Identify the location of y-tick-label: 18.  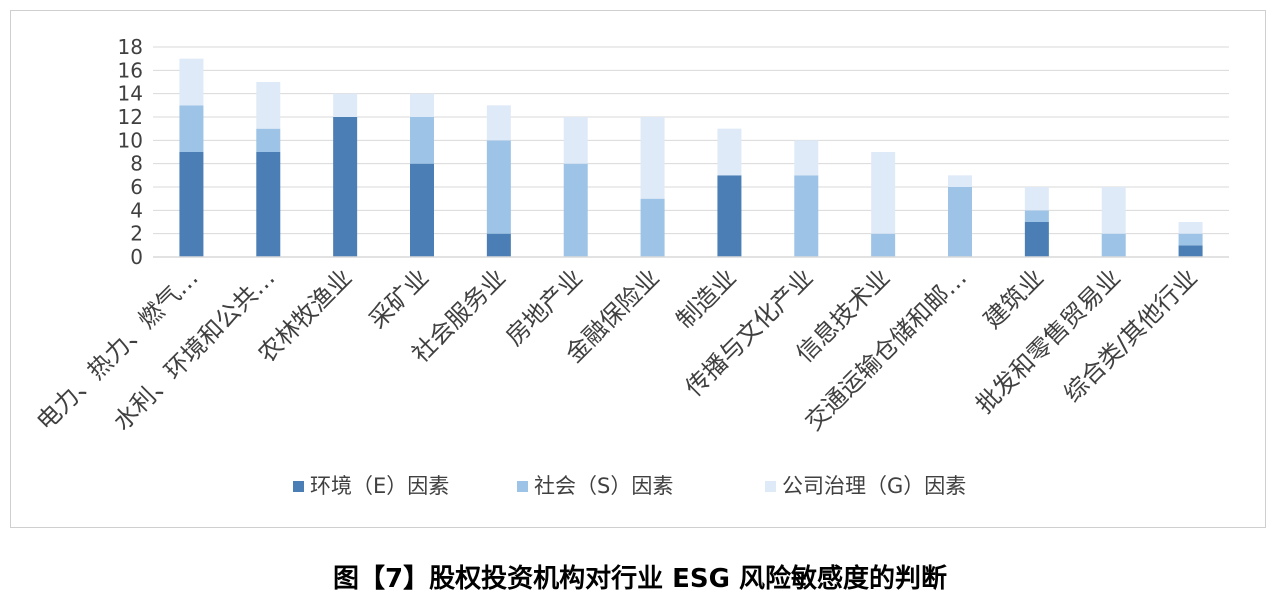
(130, 47).